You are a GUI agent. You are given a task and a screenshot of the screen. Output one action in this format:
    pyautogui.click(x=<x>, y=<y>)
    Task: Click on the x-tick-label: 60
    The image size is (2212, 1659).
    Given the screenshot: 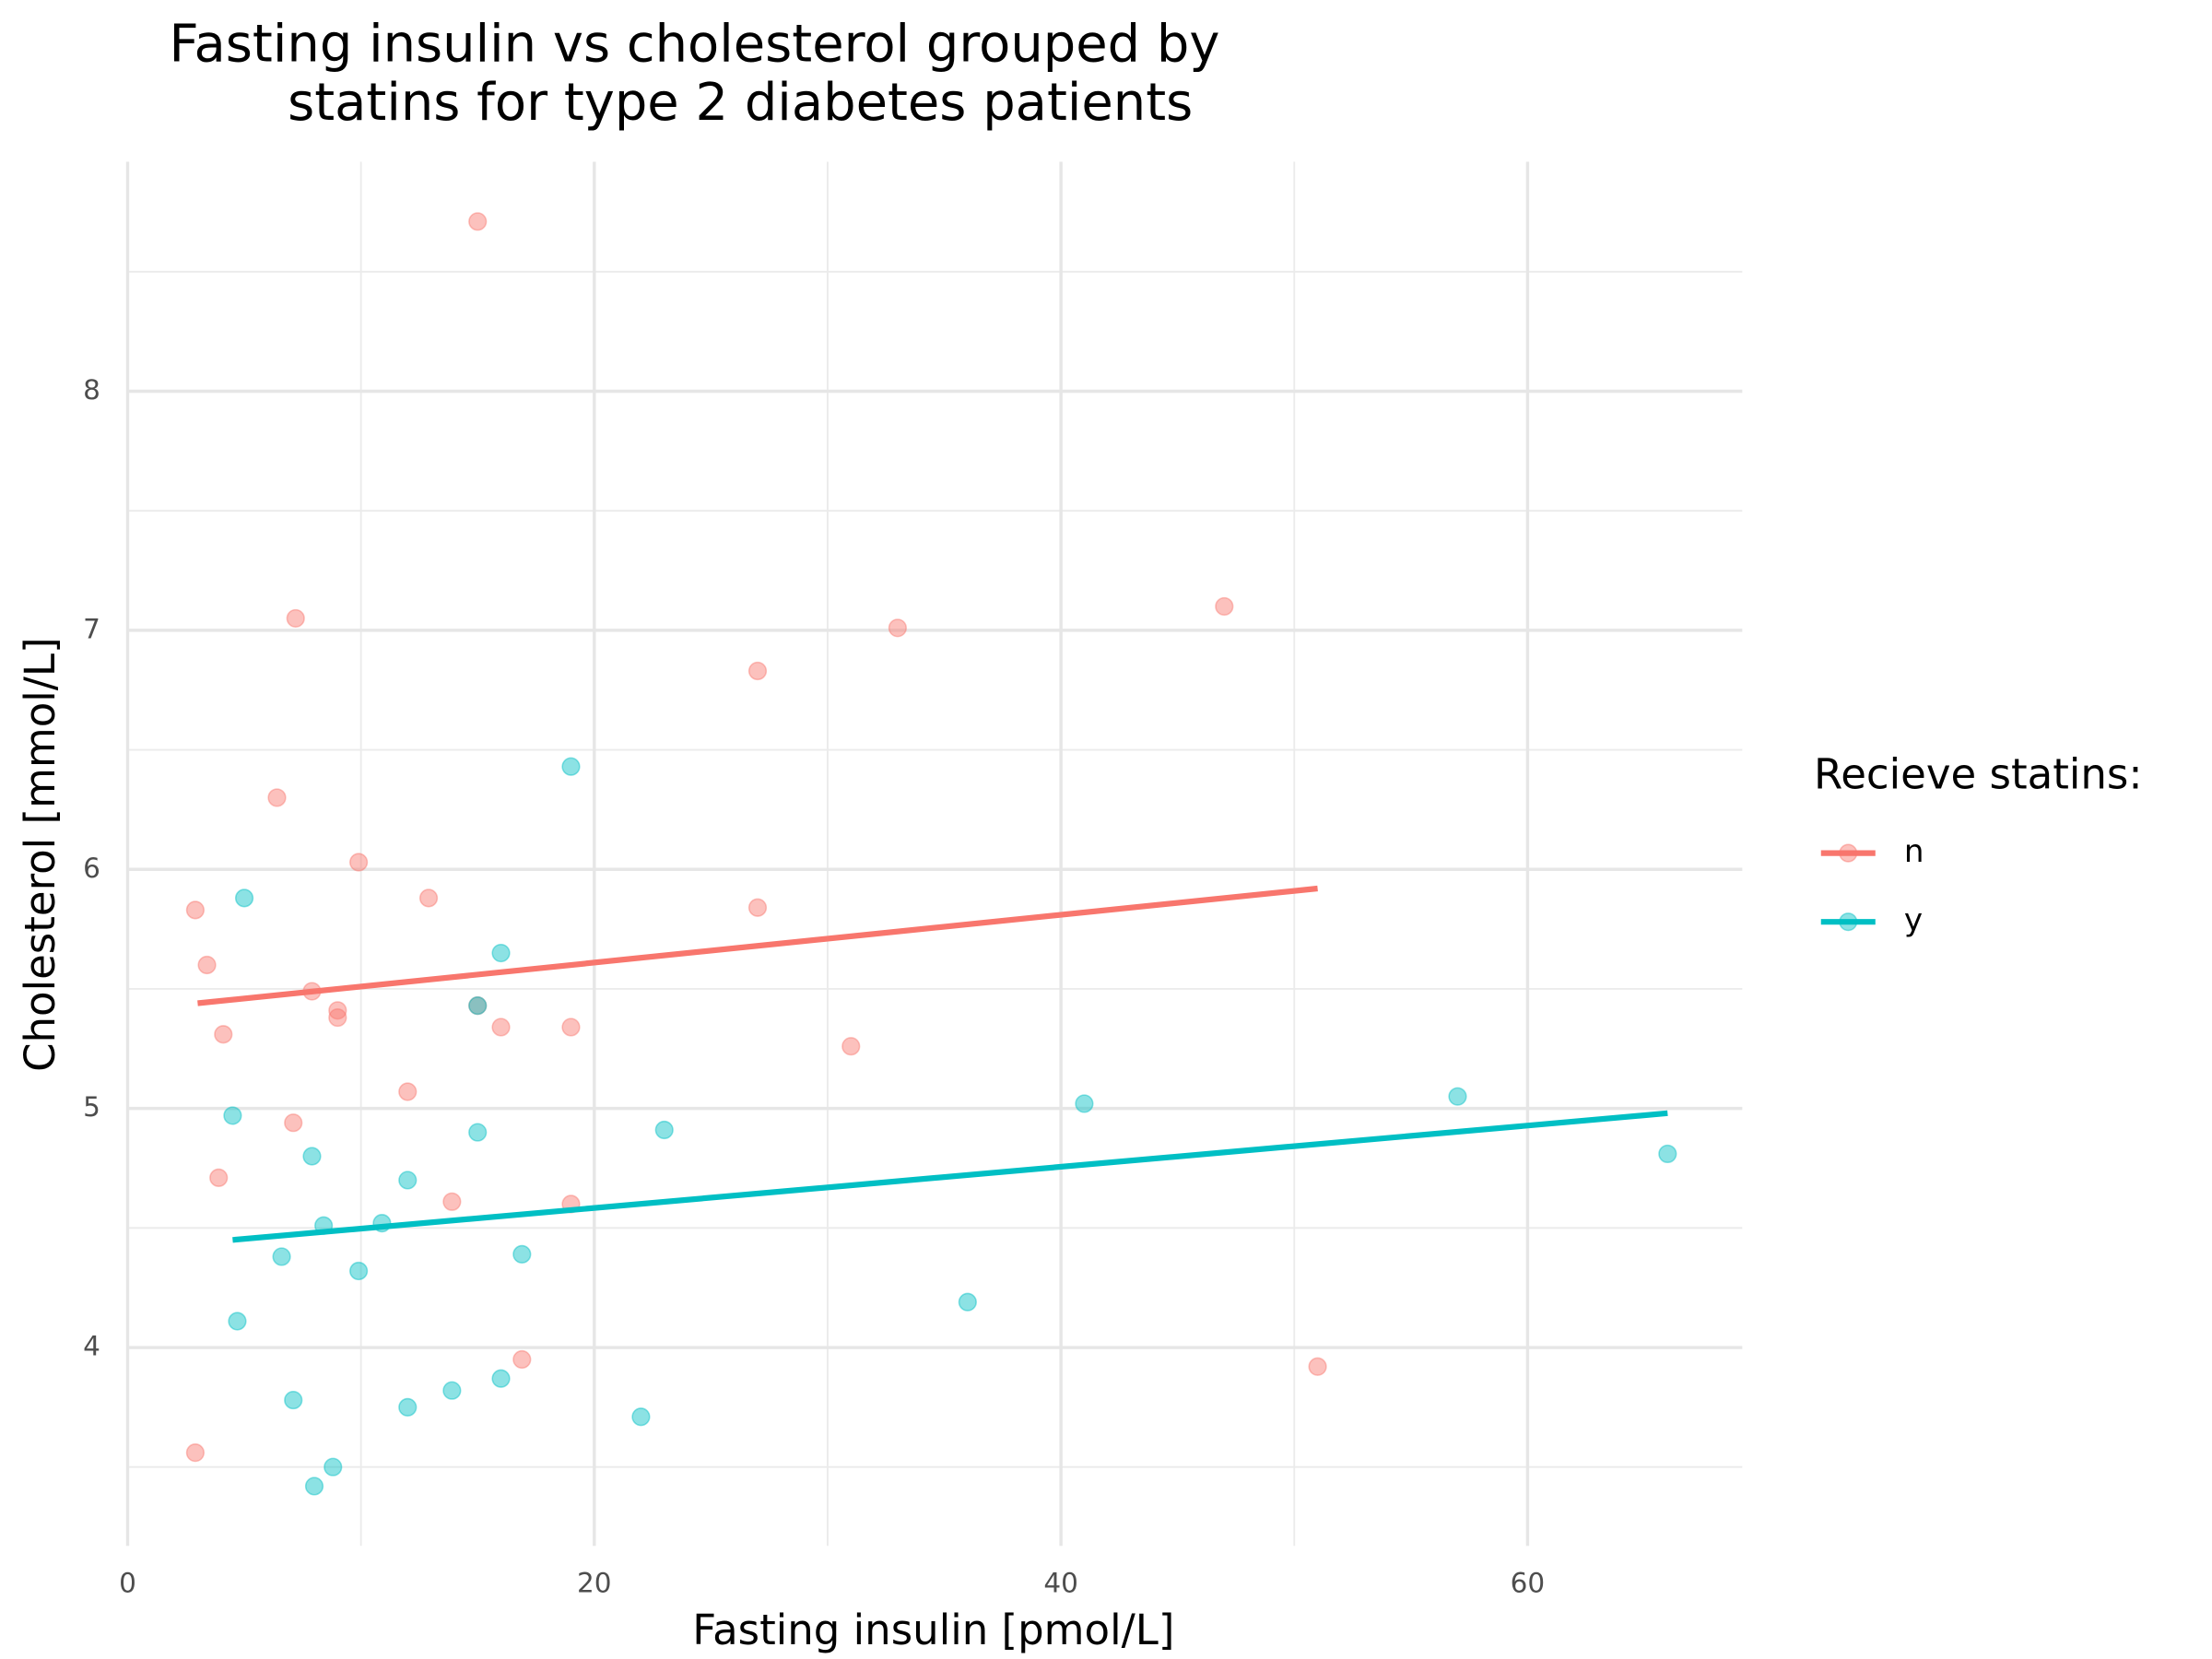 What is the action you would take?
    pyautogui.click(x=1528, y=1583)
    